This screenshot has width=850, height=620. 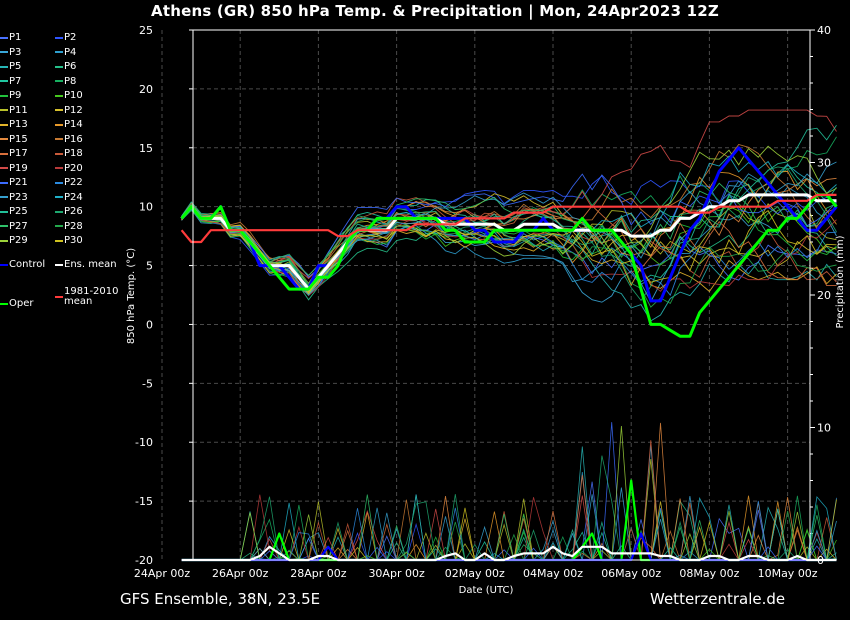 What do you see at coordinates (149, 266) in the screenshot?
I see `y-tick-label: 5` at bounding box center [149, 266].